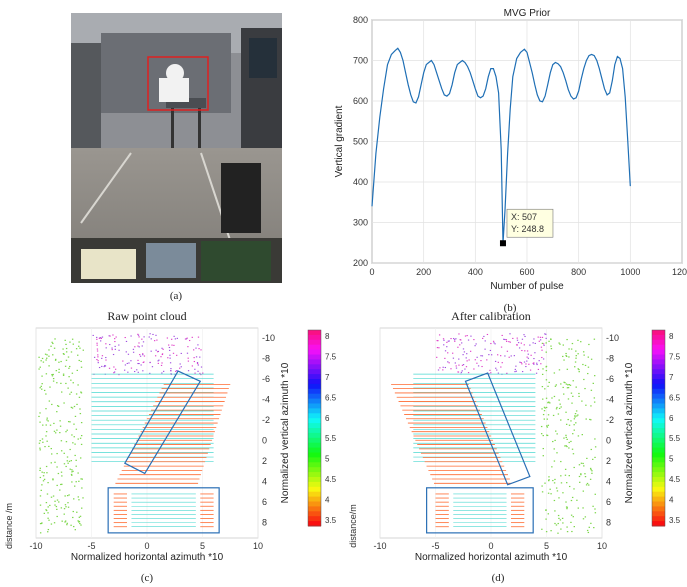 This screenshot has width=687, height=587. Describe the element at coordinates (671, 336) in the screenshot. I see `colorbar-tick: 8` at that location.